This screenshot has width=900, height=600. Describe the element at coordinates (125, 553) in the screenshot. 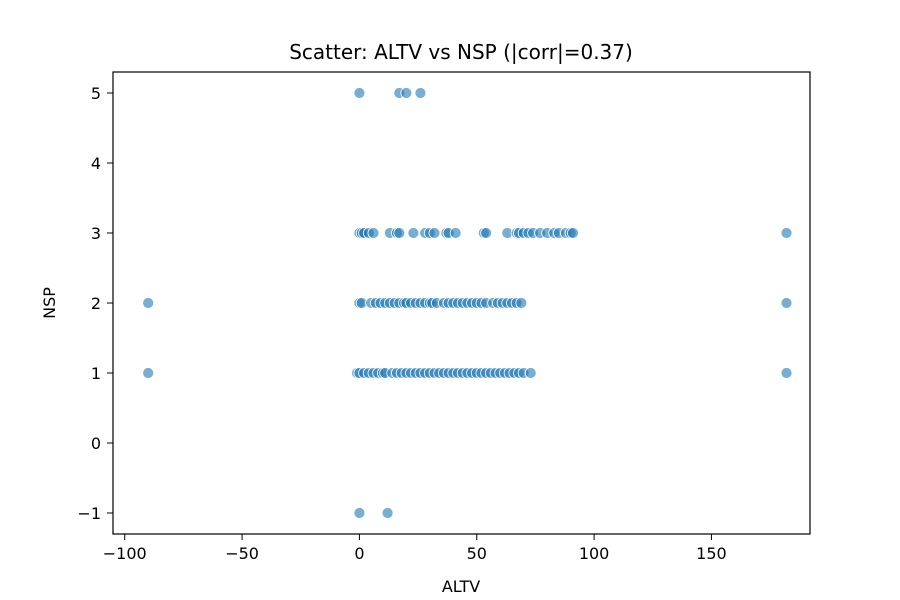

I see `x-tick-label: −100` at that location.